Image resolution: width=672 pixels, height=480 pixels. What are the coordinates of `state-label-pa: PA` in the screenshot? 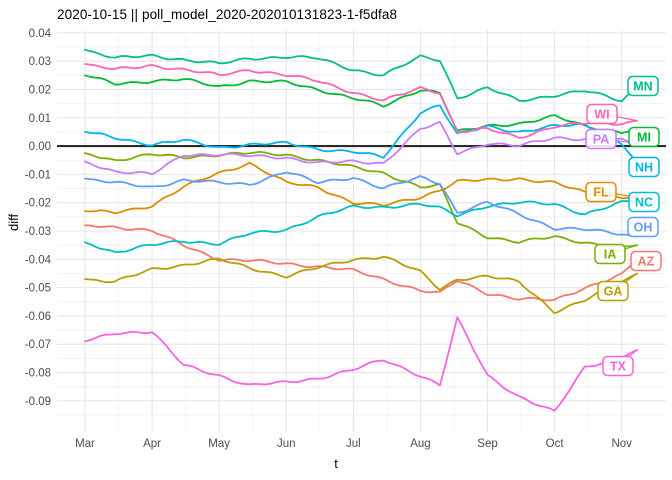 It's located at (601, 140).